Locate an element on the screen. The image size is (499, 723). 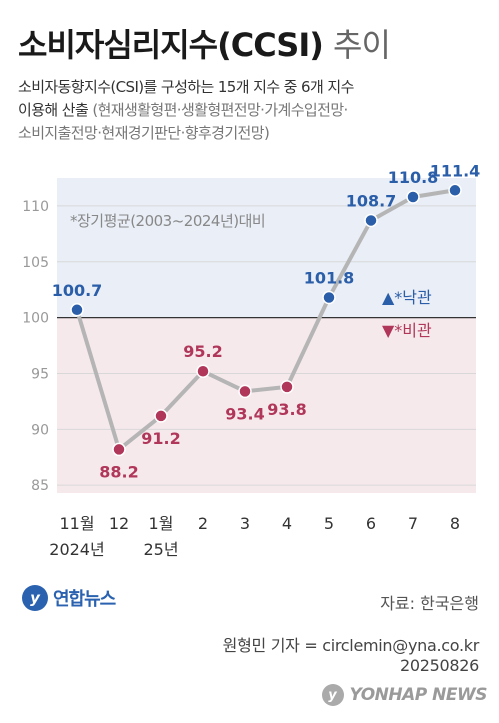
legend-optimistic: ▲*낙관 is located at coordinates (407, 297).